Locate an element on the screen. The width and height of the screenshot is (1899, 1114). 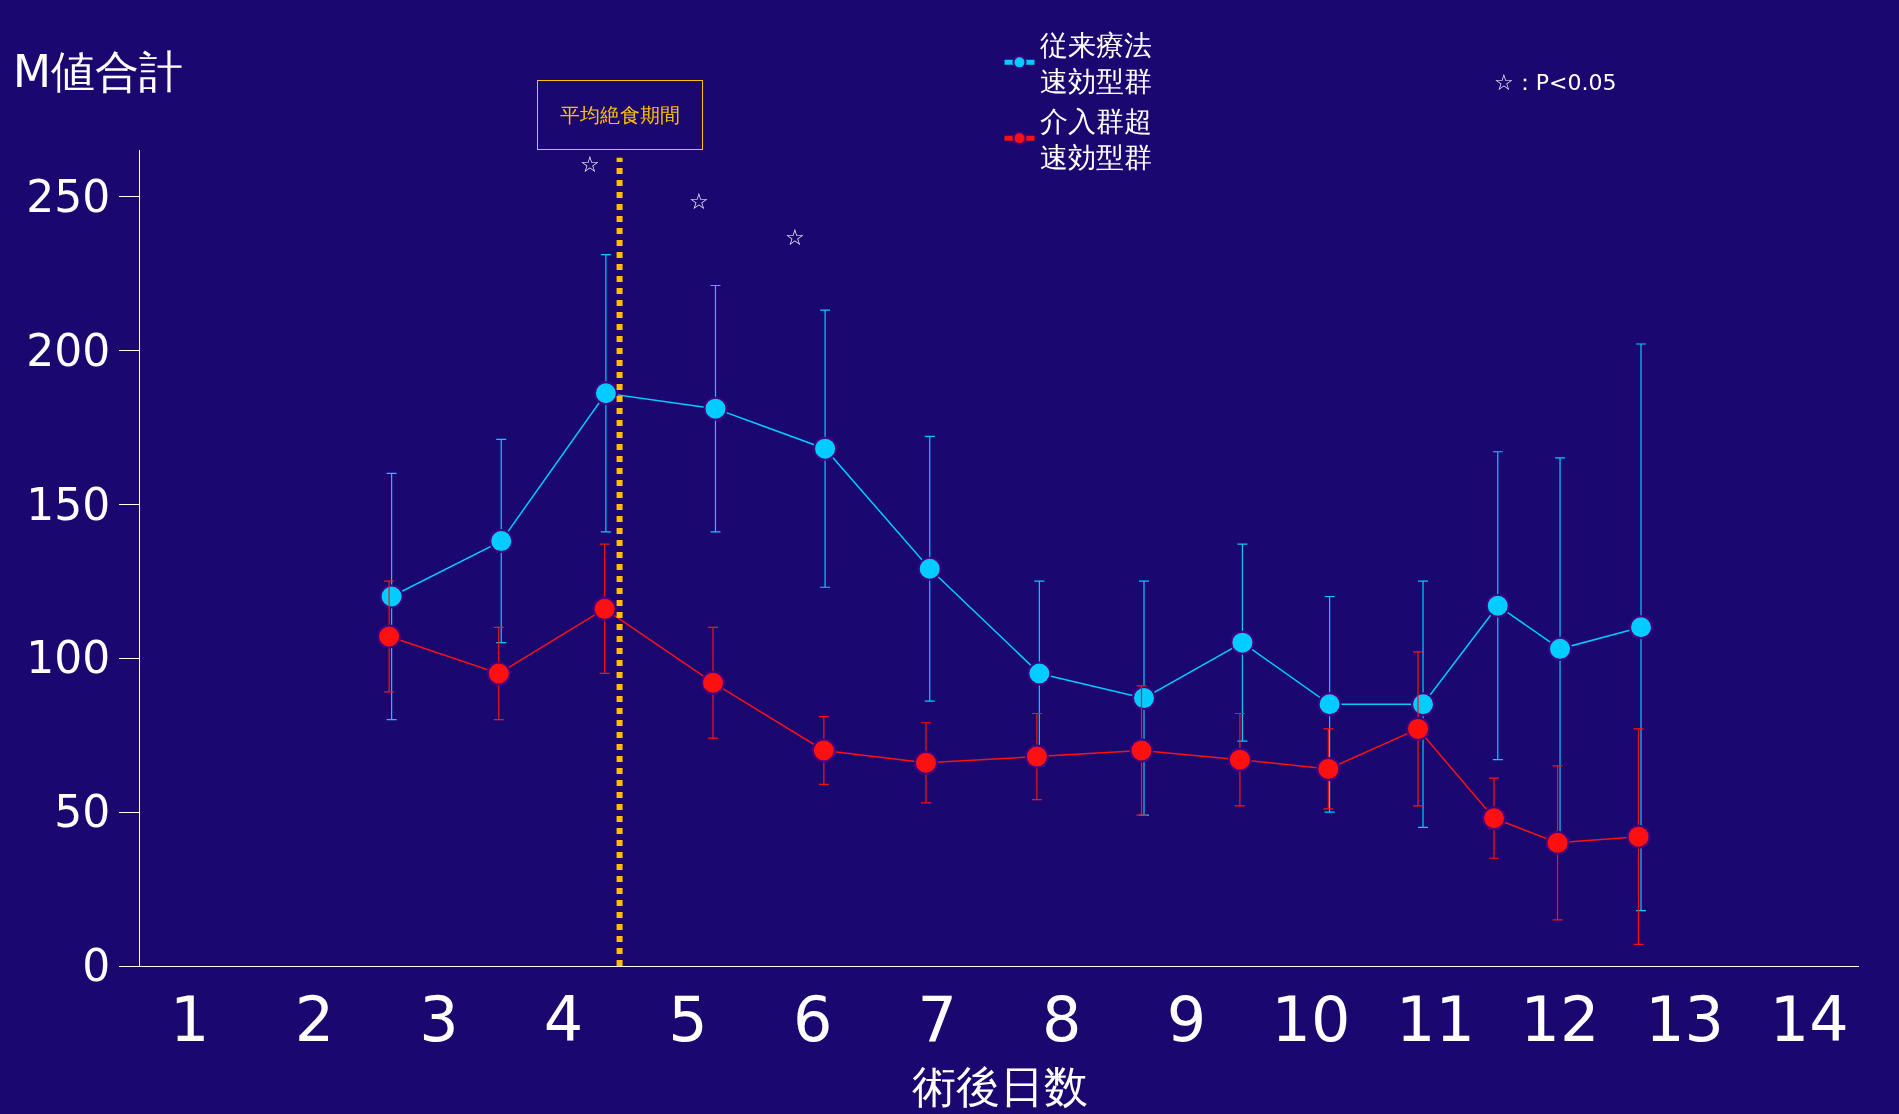
x-tick-label: 2 is located at coordinates (314, 1020).